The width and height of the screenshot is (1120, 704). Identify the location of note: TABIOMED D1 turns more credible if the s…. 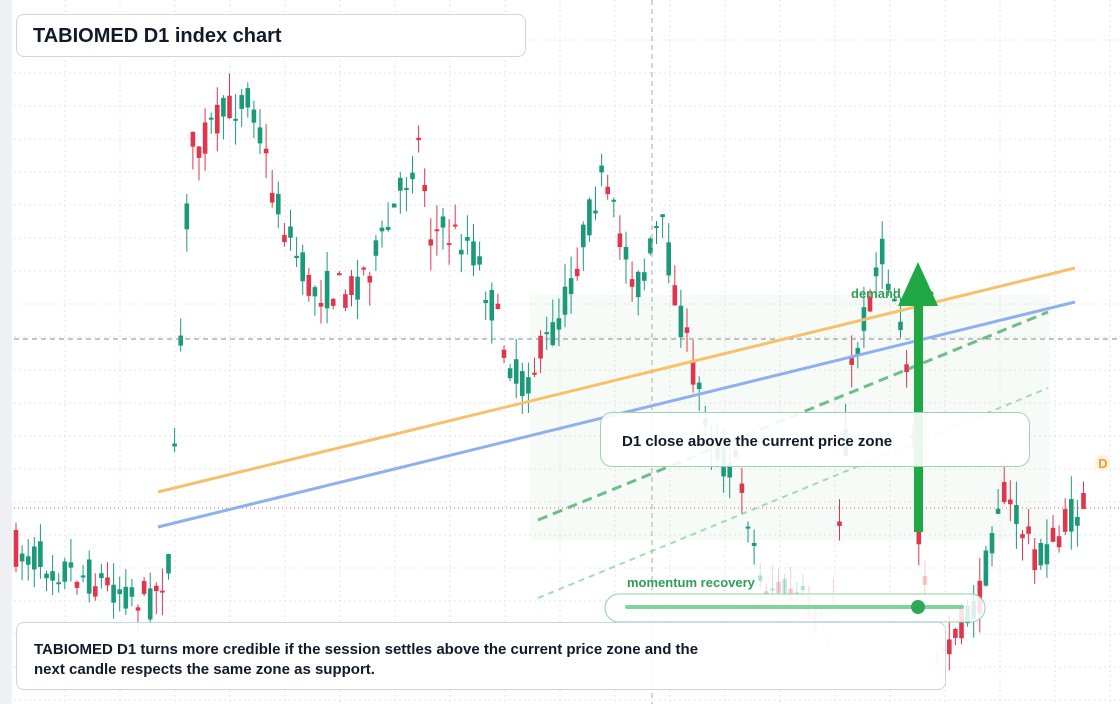
(366, 660).